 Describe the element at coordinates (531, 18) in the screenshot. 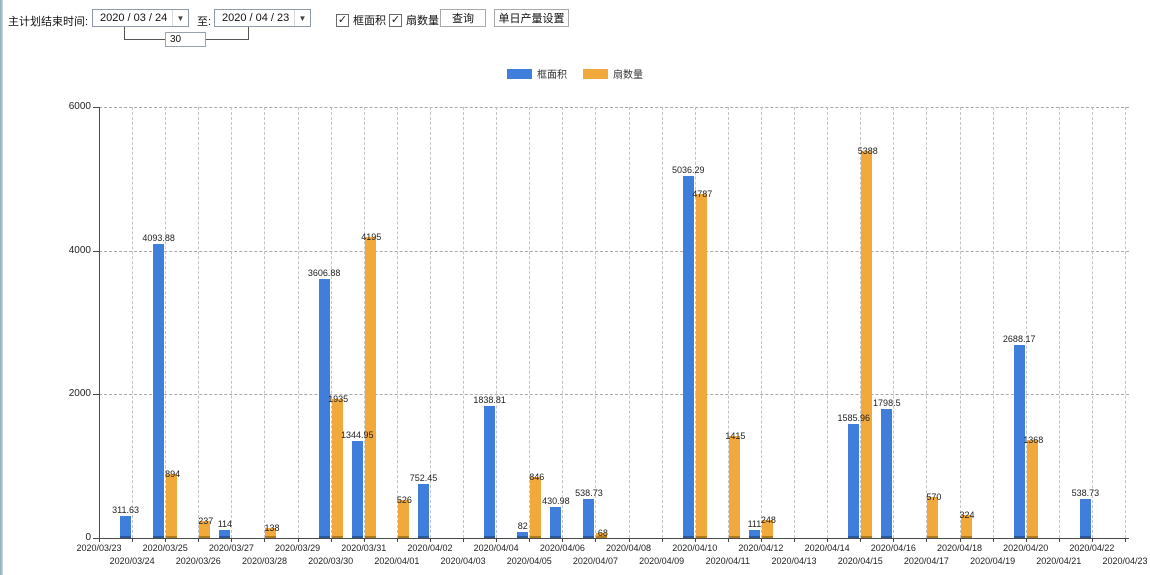

I see `daily-output-settings-button: 单日产量设置` at that location.